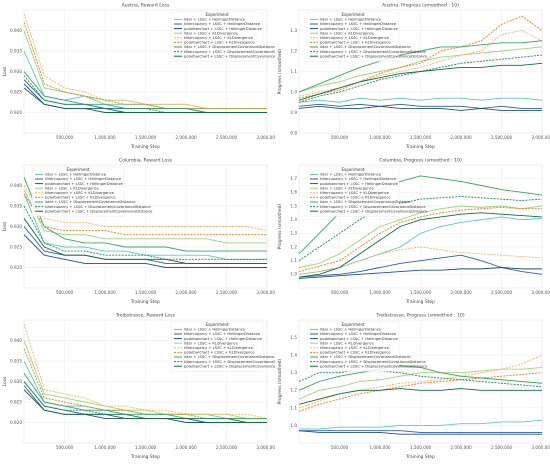 This screenshot has height=465, width=550. Describe the element at coordinates (16, 267) in the screenshot. I see `y-tick-label: 0.920` at that location.